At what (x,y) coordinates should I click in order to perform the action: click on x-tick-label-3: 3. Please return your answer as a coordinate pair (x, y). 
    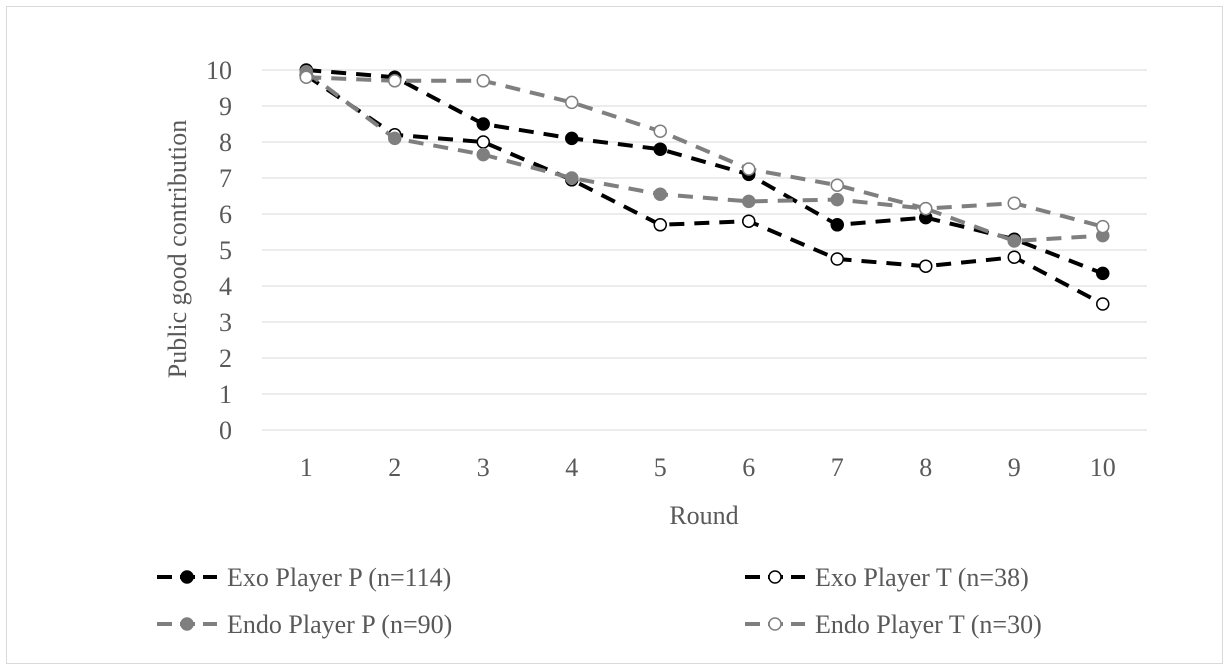
    Looking at the image, I should click on (483, 467).